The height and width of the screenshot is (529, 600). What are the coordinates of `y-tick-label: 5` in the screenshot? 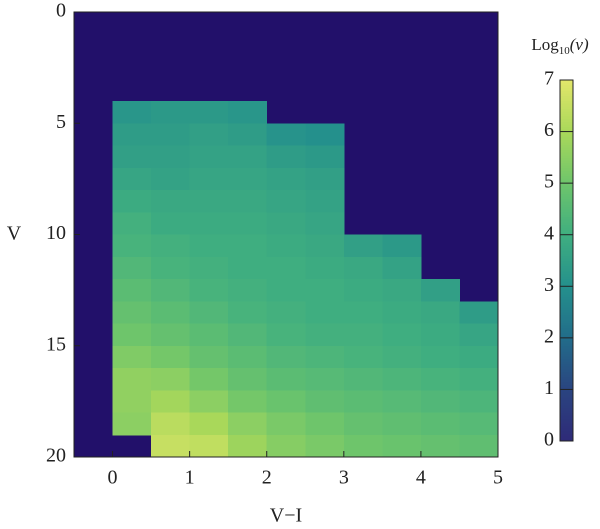 It's located at (61, 122).